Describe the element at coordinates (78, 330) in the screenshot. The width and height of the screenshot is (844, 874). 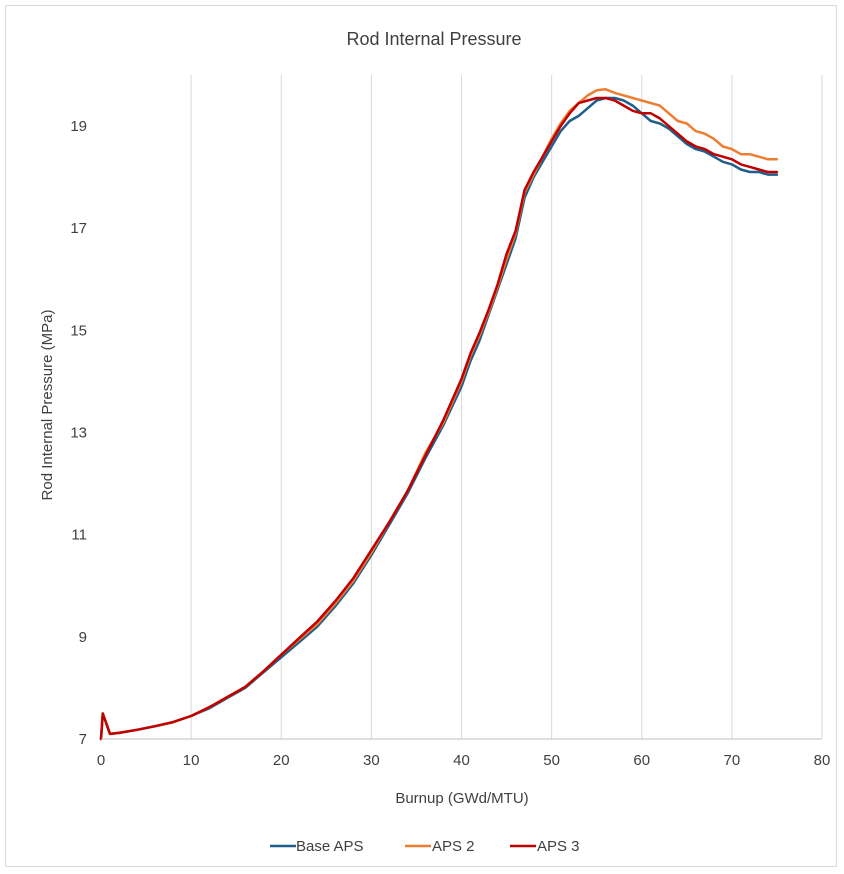
I see `y-tick-label: 15` at that location.